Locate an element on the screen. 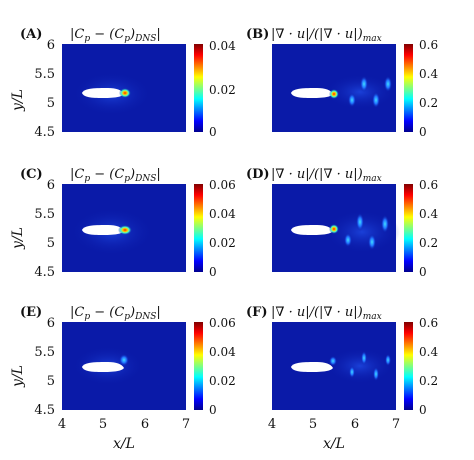 The width and height of the screenshot is (474, 460). panel-f-tag: (F) is located at coordinates (257, 312).